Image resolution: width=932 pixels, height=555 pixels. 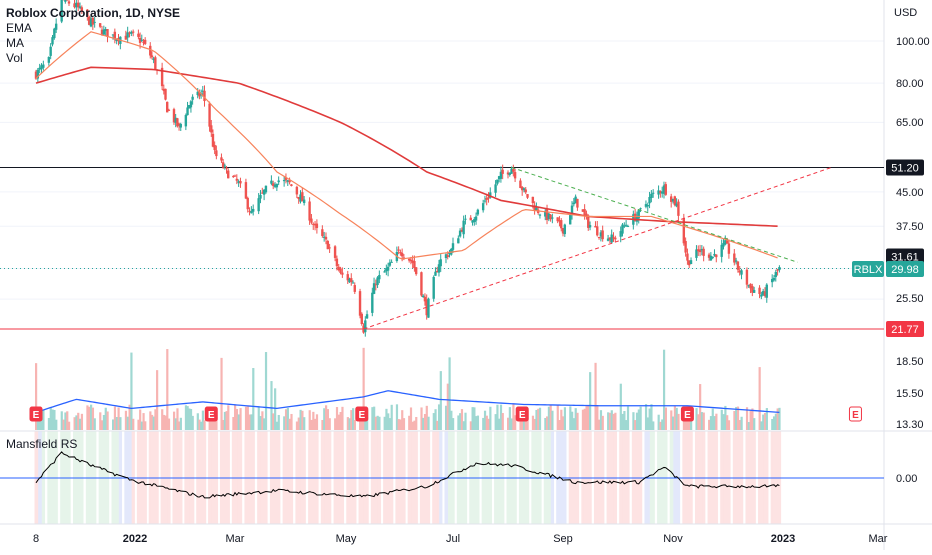 I want to click on price-tick-label: 25.50, so click(x=910, y=299).